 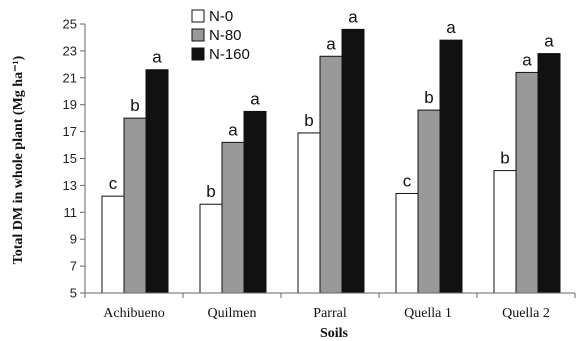 I want to click on legend-label: N-0, so click(x=221, y=16).